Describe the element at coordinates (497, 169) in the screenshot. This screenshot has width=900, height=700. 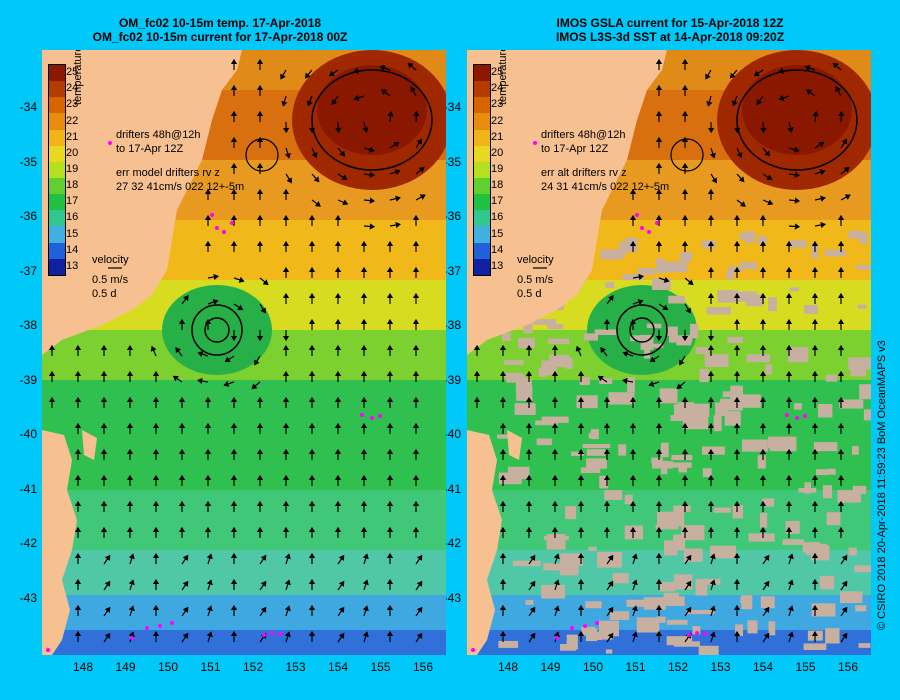
I see `colorbar-tick-label: 19` at that location.